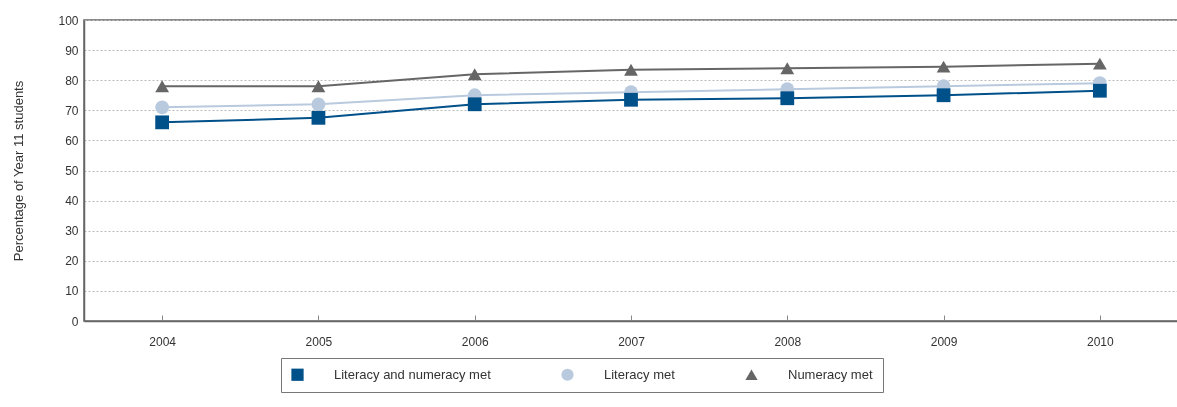 The height and width of the screenshot is (407, 1177). Describe the element at coordinates (319, 341) in the screenshot. I see `x-tick-label: 2005` at that location.